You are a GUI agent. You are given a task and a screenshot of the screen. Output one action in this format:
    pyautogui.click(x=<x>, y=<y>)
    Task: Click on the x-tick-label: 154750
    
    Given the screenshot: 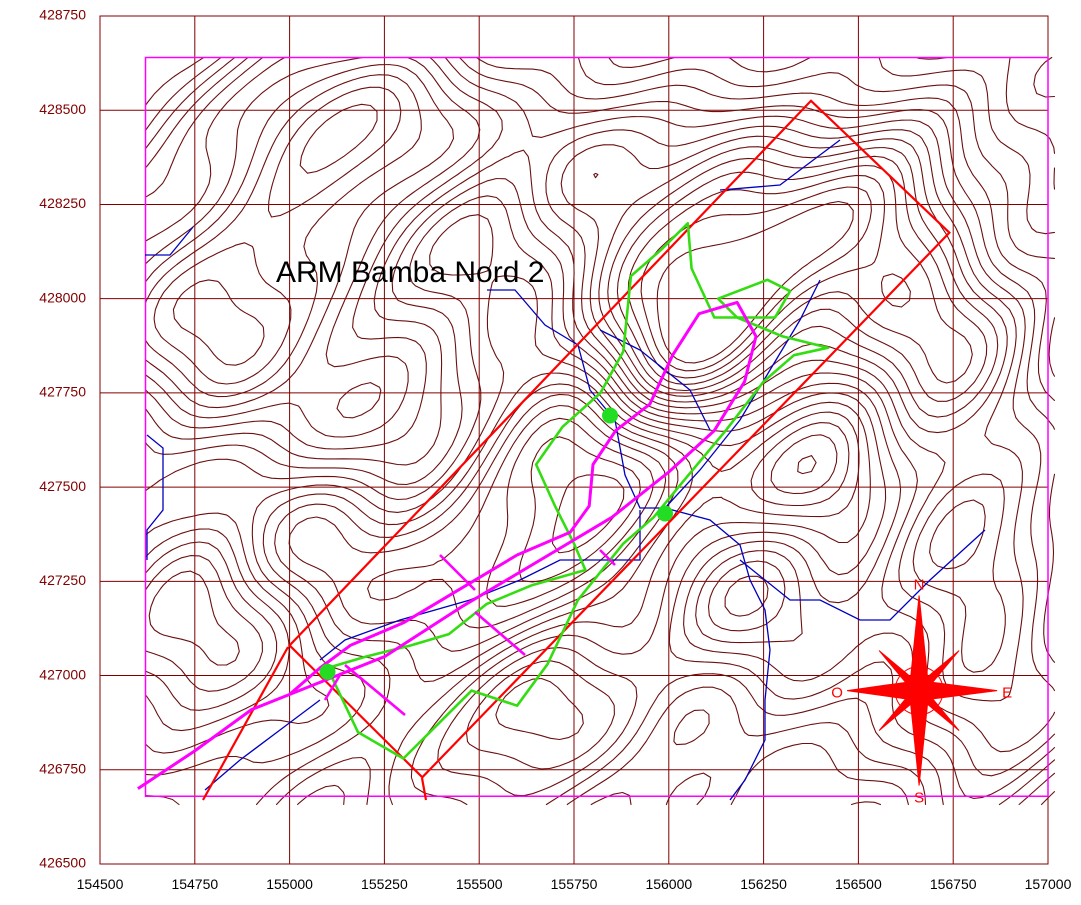 What is the action you would take?
    pyautogui.click(x=194, y=884)
    